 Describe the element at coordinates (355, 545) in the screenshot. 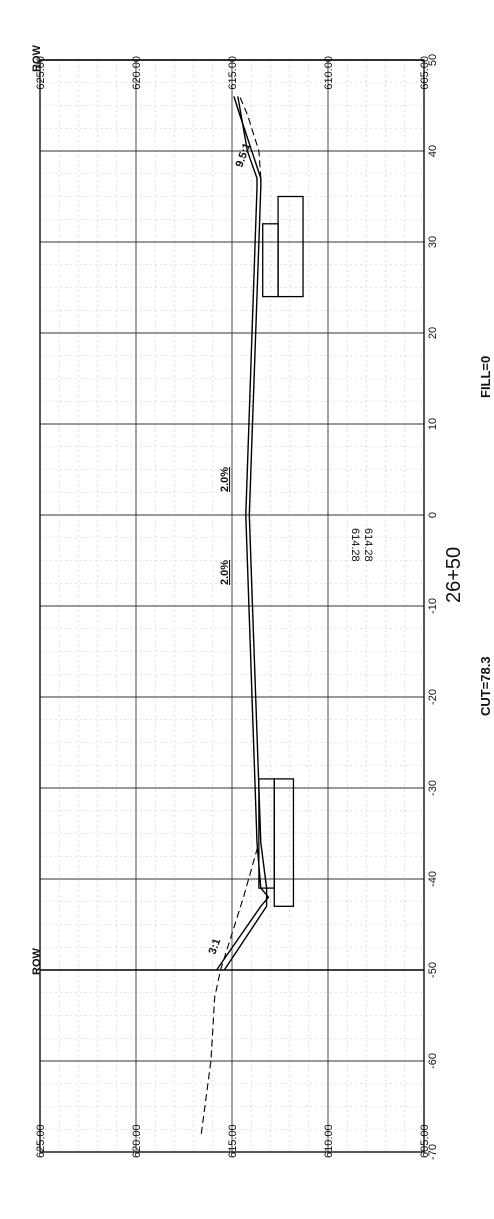

I see `centerline-elevation-left: 614.28` at that location.